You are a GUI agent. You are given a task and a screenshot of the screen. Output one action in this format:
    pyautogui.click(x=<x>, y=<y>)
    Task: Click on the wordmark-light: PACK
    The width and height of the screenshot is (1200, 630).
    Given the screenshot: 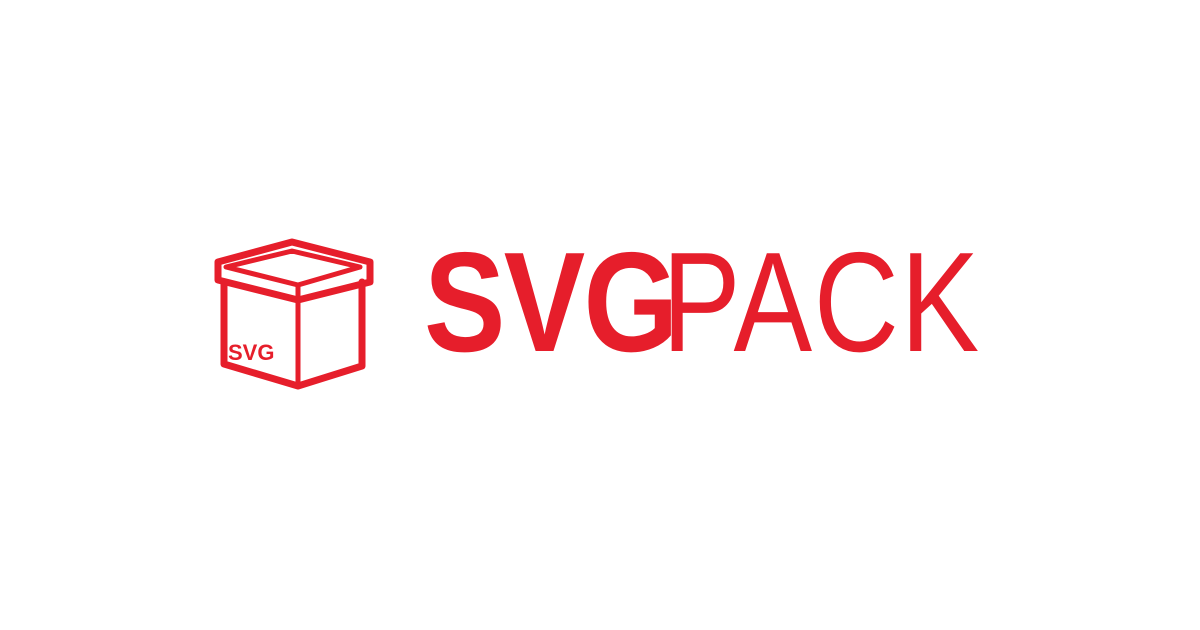 What is the action you would take?
    pyautogui.click(x=821, y=302)
    